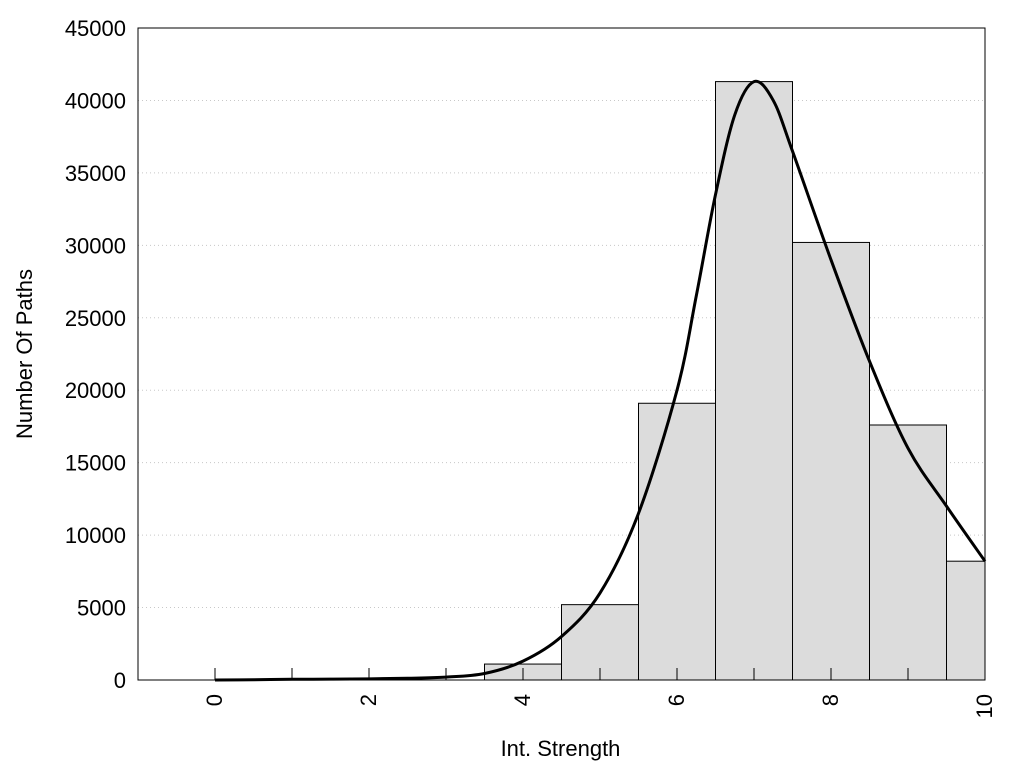  Describe the element at coordinates (95, 173) in the screenshot. I see `y-tick-label: 35000` at that location.